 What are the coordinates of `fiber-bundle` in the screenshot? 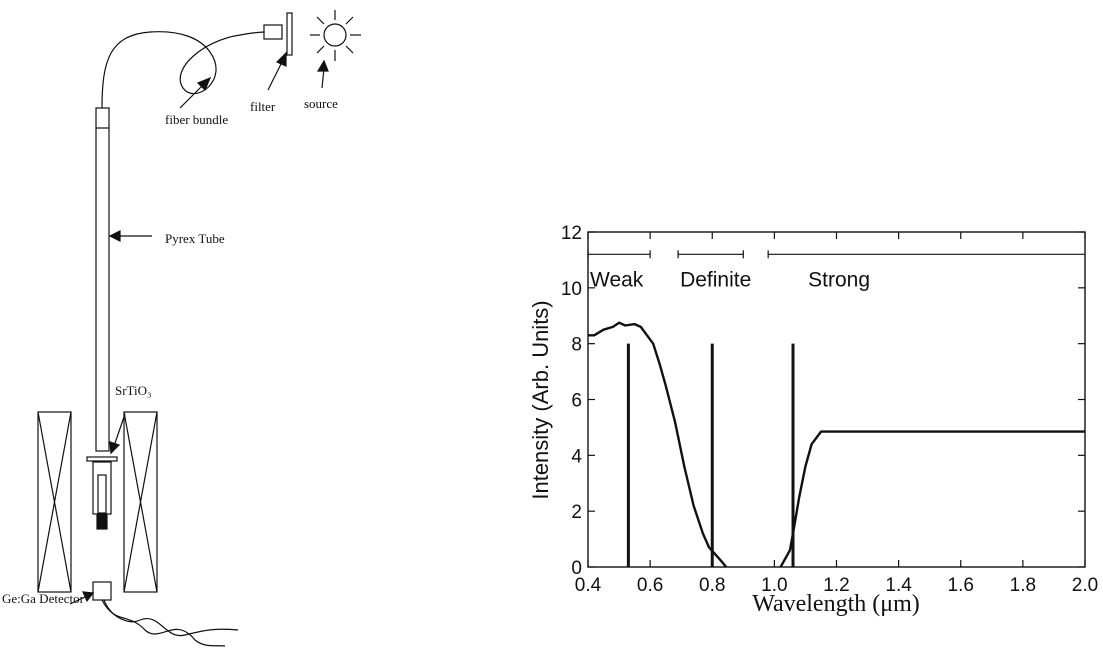 It's located at (183, 70).